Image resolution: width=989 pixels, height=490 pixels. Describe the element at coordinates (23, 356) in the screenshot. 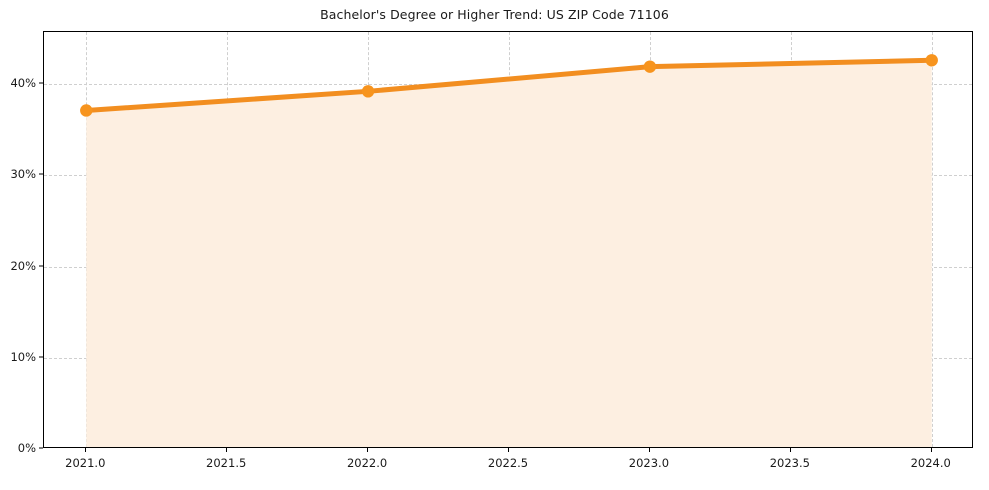

I see `y-tick-label: 10%` at that location.